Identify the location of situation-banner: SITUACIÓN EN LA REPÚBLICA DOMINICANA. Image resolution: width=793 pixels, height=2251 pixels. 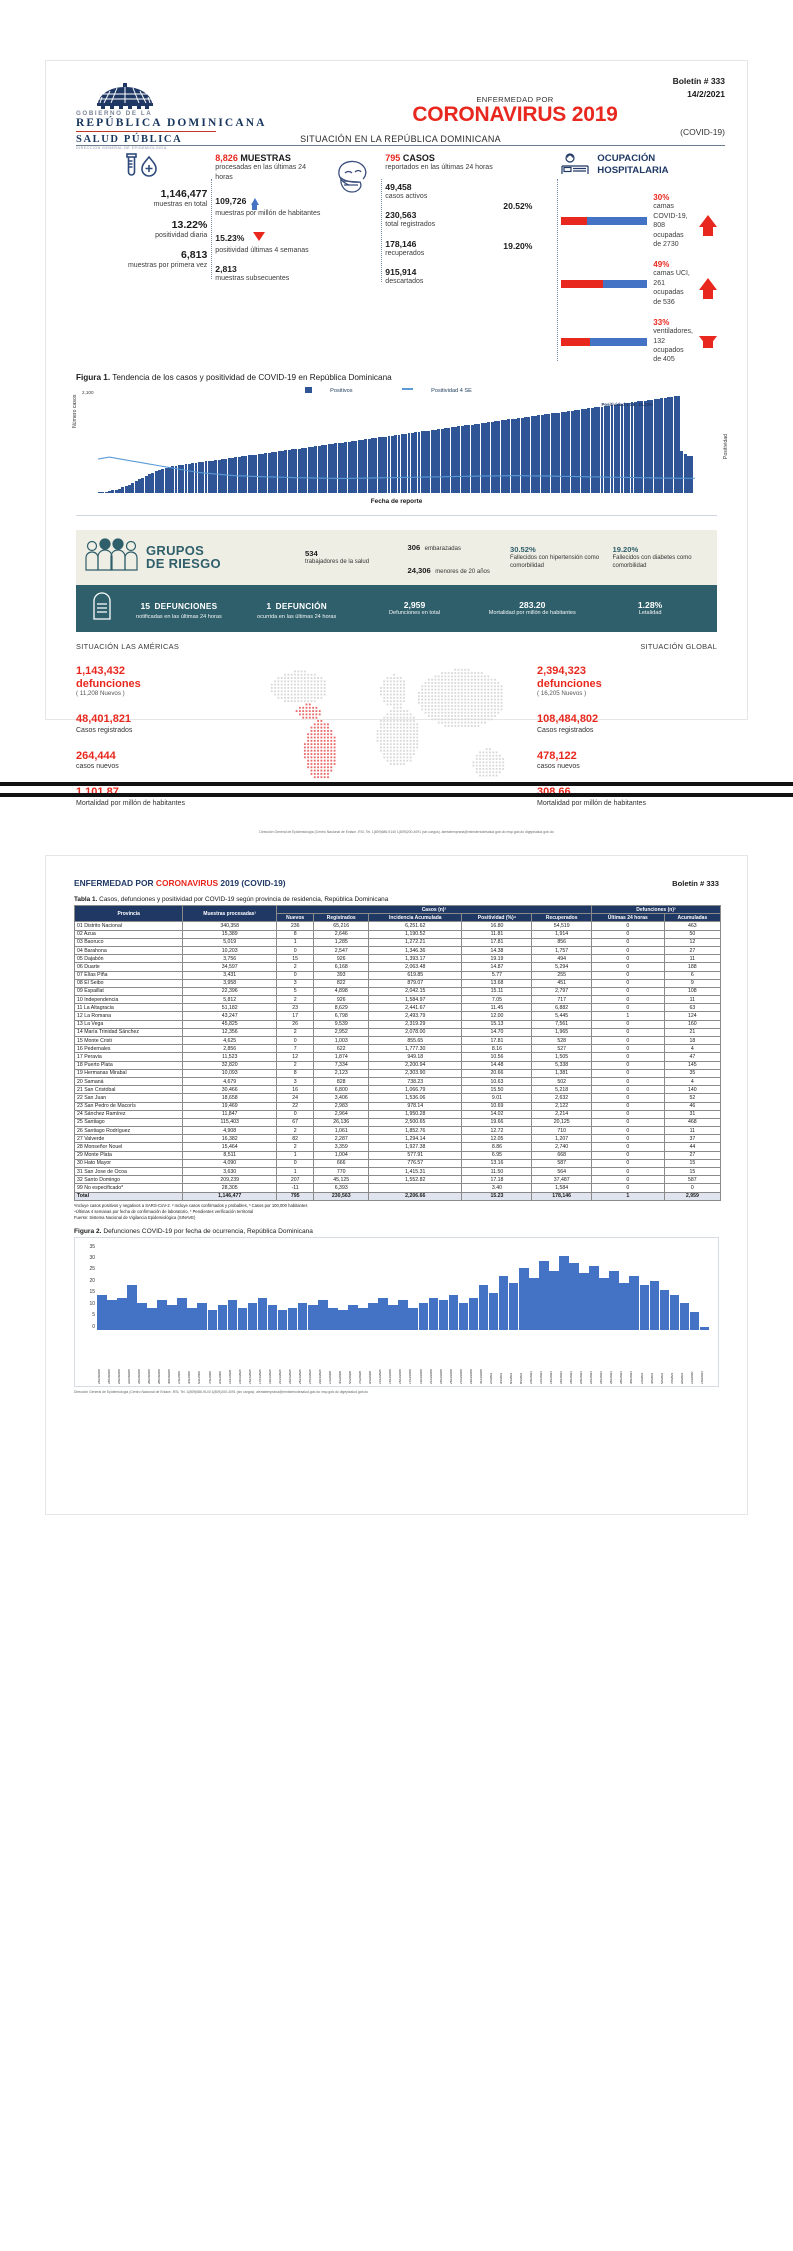
(400, 140).